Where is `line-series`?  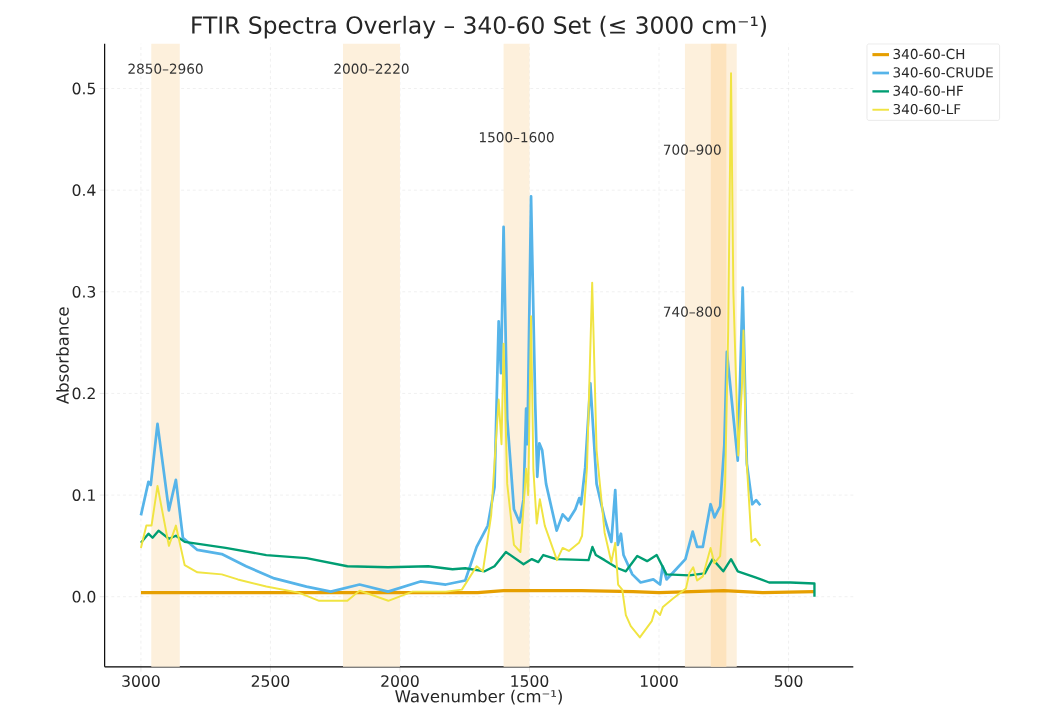 line-series is located at coordinates (477, 563).